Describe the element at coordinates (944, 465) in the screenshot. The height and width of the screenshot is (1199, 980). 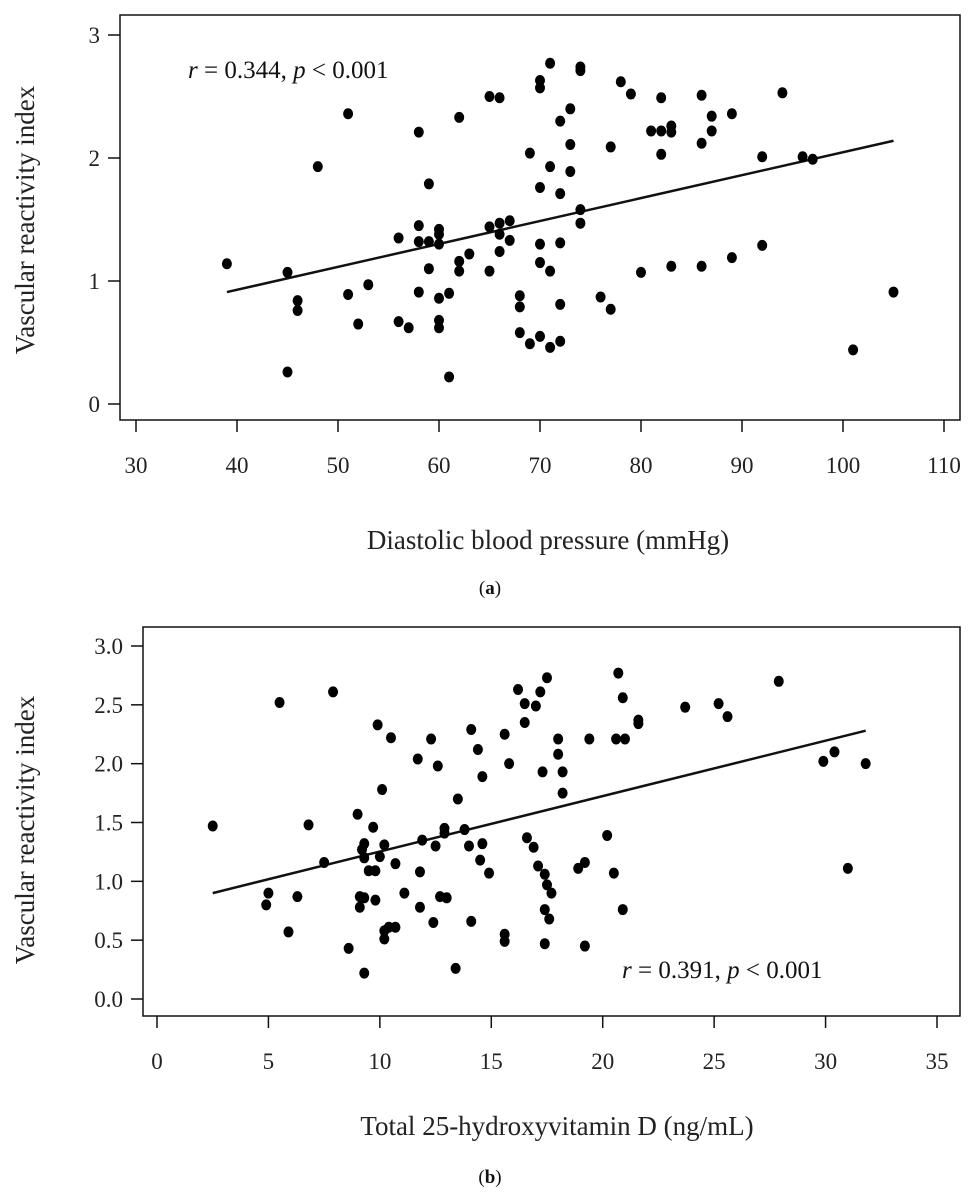
I see `x-tick-label: 110` at that location.